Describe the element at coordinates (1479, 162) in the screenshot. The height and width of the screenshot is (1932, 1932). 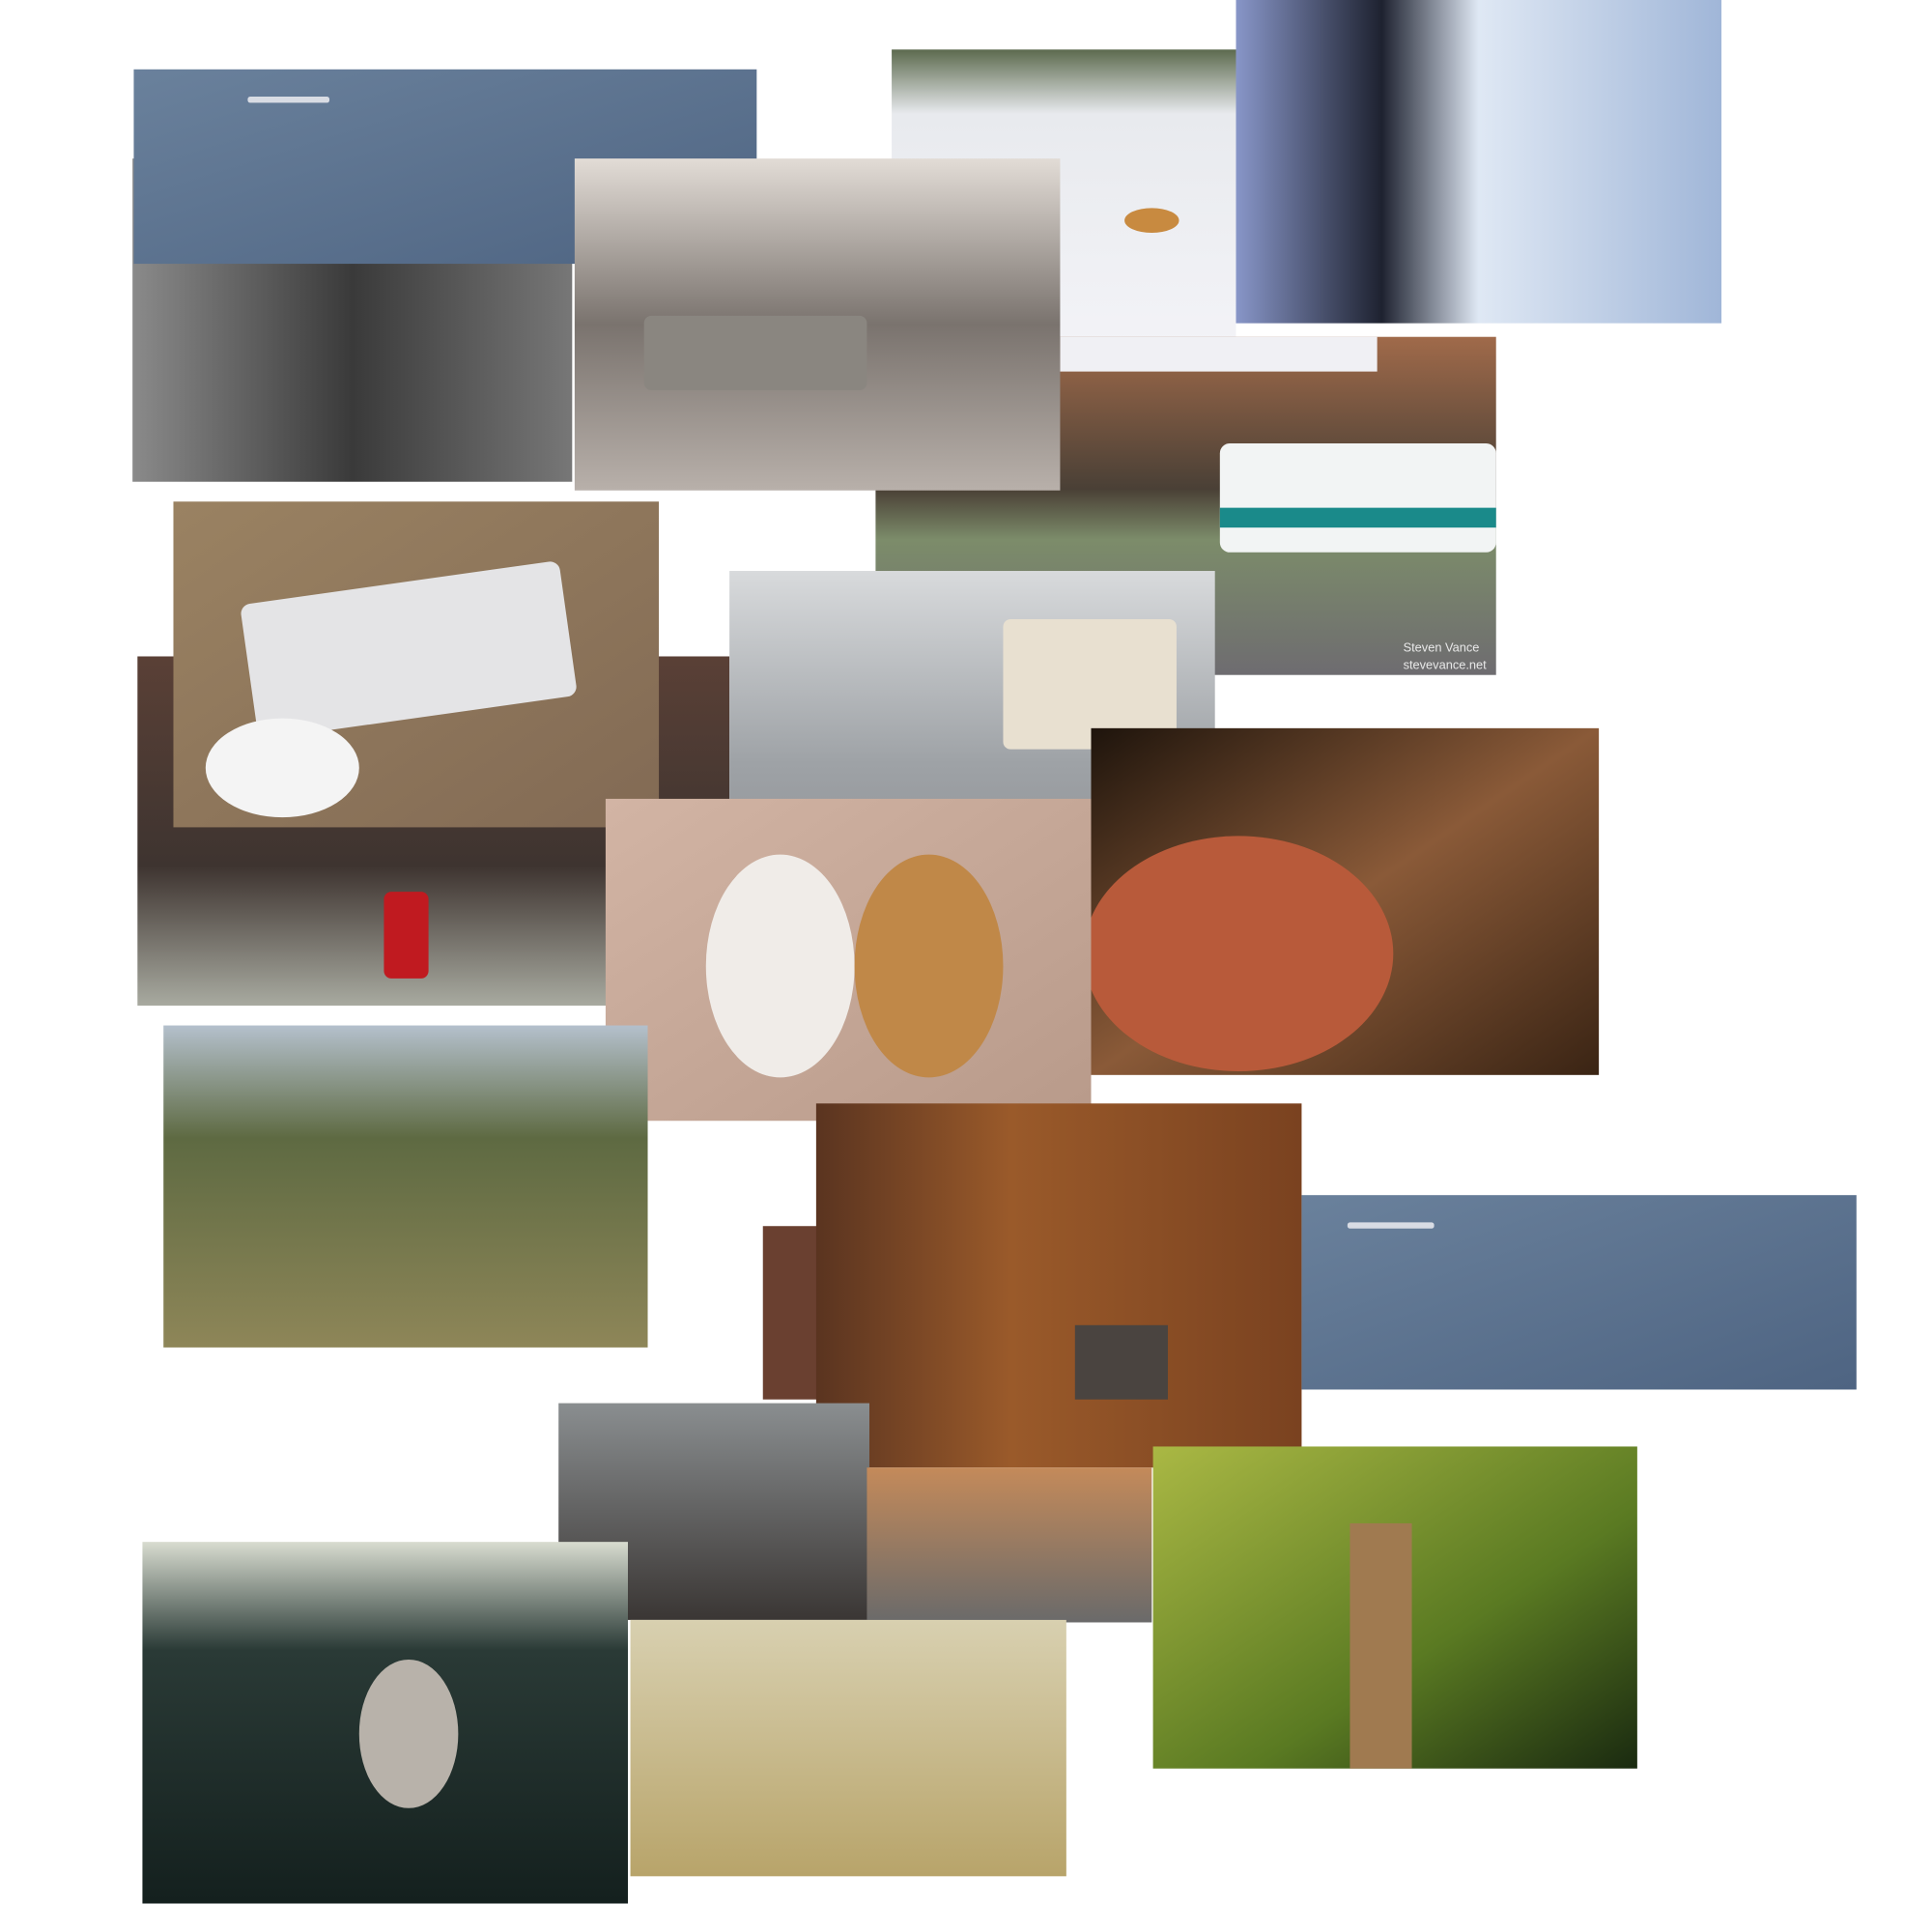
I see `photo-fridge` at that location.